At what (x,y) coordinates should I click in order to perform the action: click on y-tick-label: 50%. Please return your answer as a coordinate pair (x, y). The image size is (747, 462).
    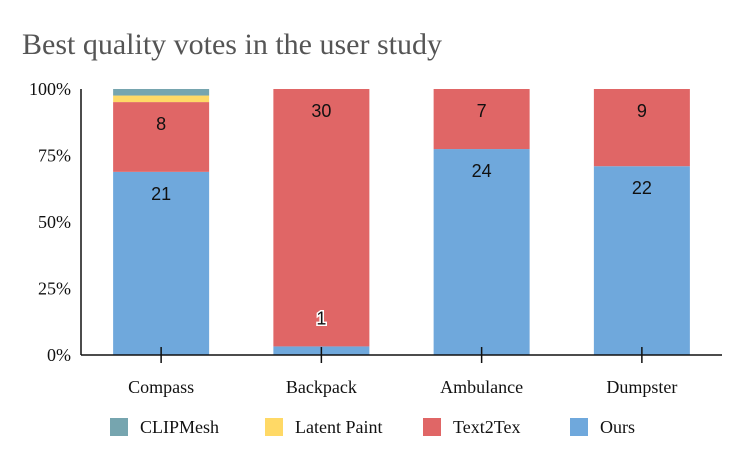
    Looking at the image, I should click on (54, 222).